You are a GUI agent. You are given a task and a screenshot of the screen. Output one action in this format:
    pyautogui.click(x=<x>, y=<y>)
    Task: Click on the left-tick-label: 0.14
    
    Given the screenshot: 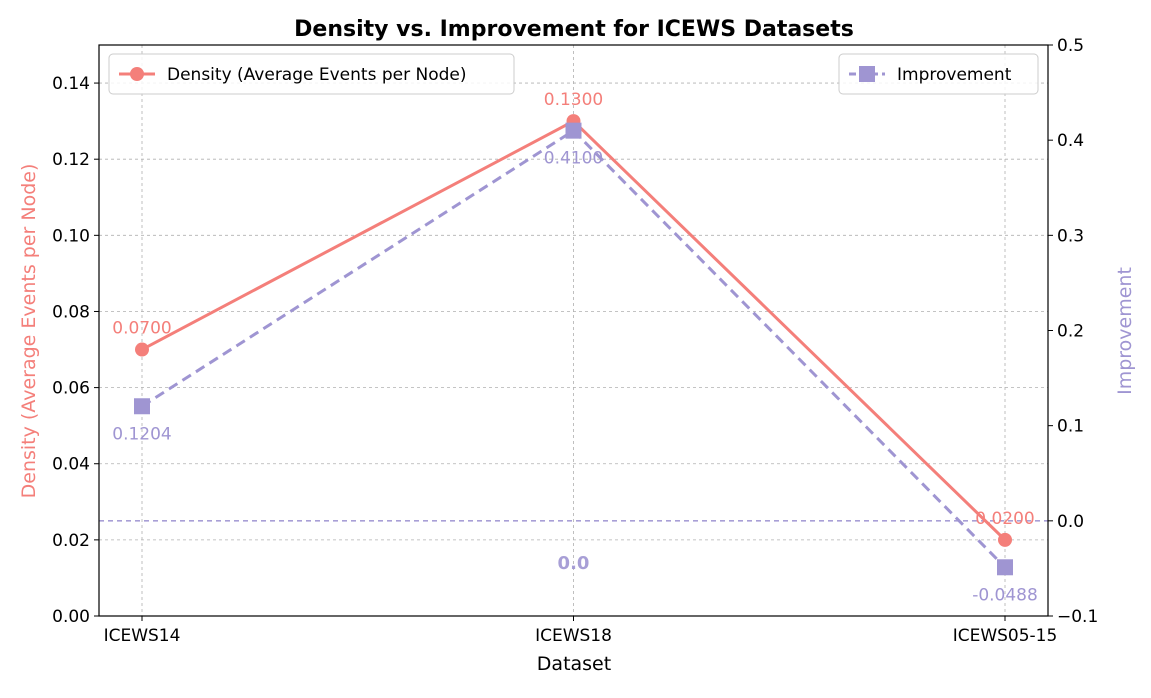 What is the action you would take?
    pyautogui.click(x=71, y=84)
    